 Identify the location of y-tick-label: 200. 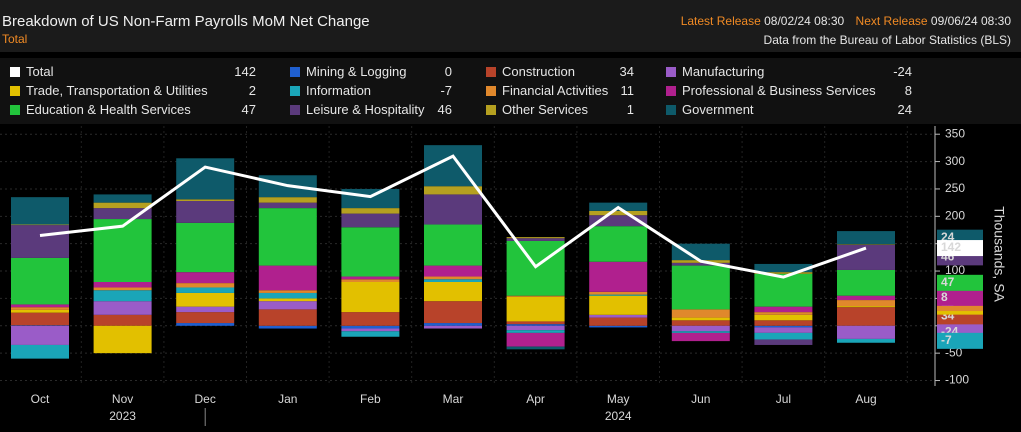
(955, 215).